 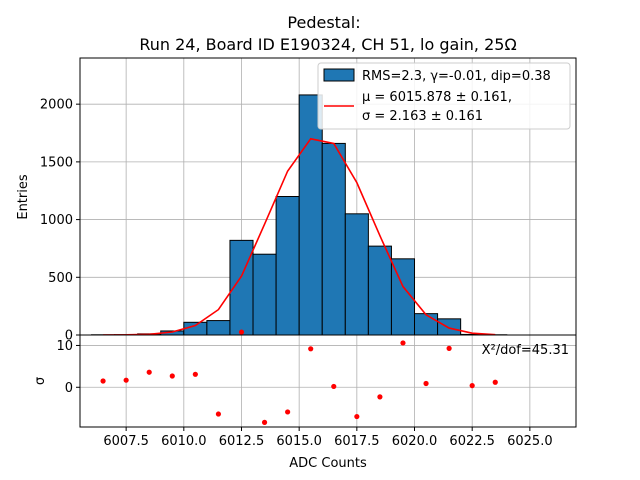 I want to click on chi2-annotation: X²/dof=45.31, so click(x=525, y=350).